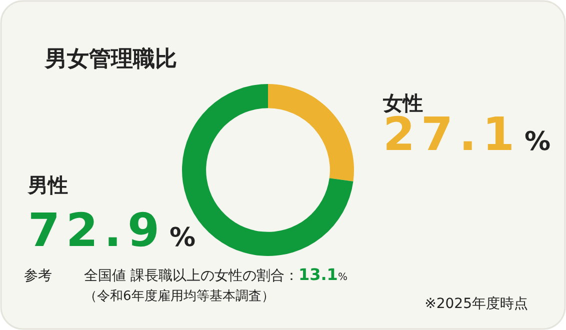 This screenshot has width=566, height=330. What do you see at coordinates (476, 304) in the screenshot?
I see `text: ※2025年度時点` at bounding box center [476, 304].